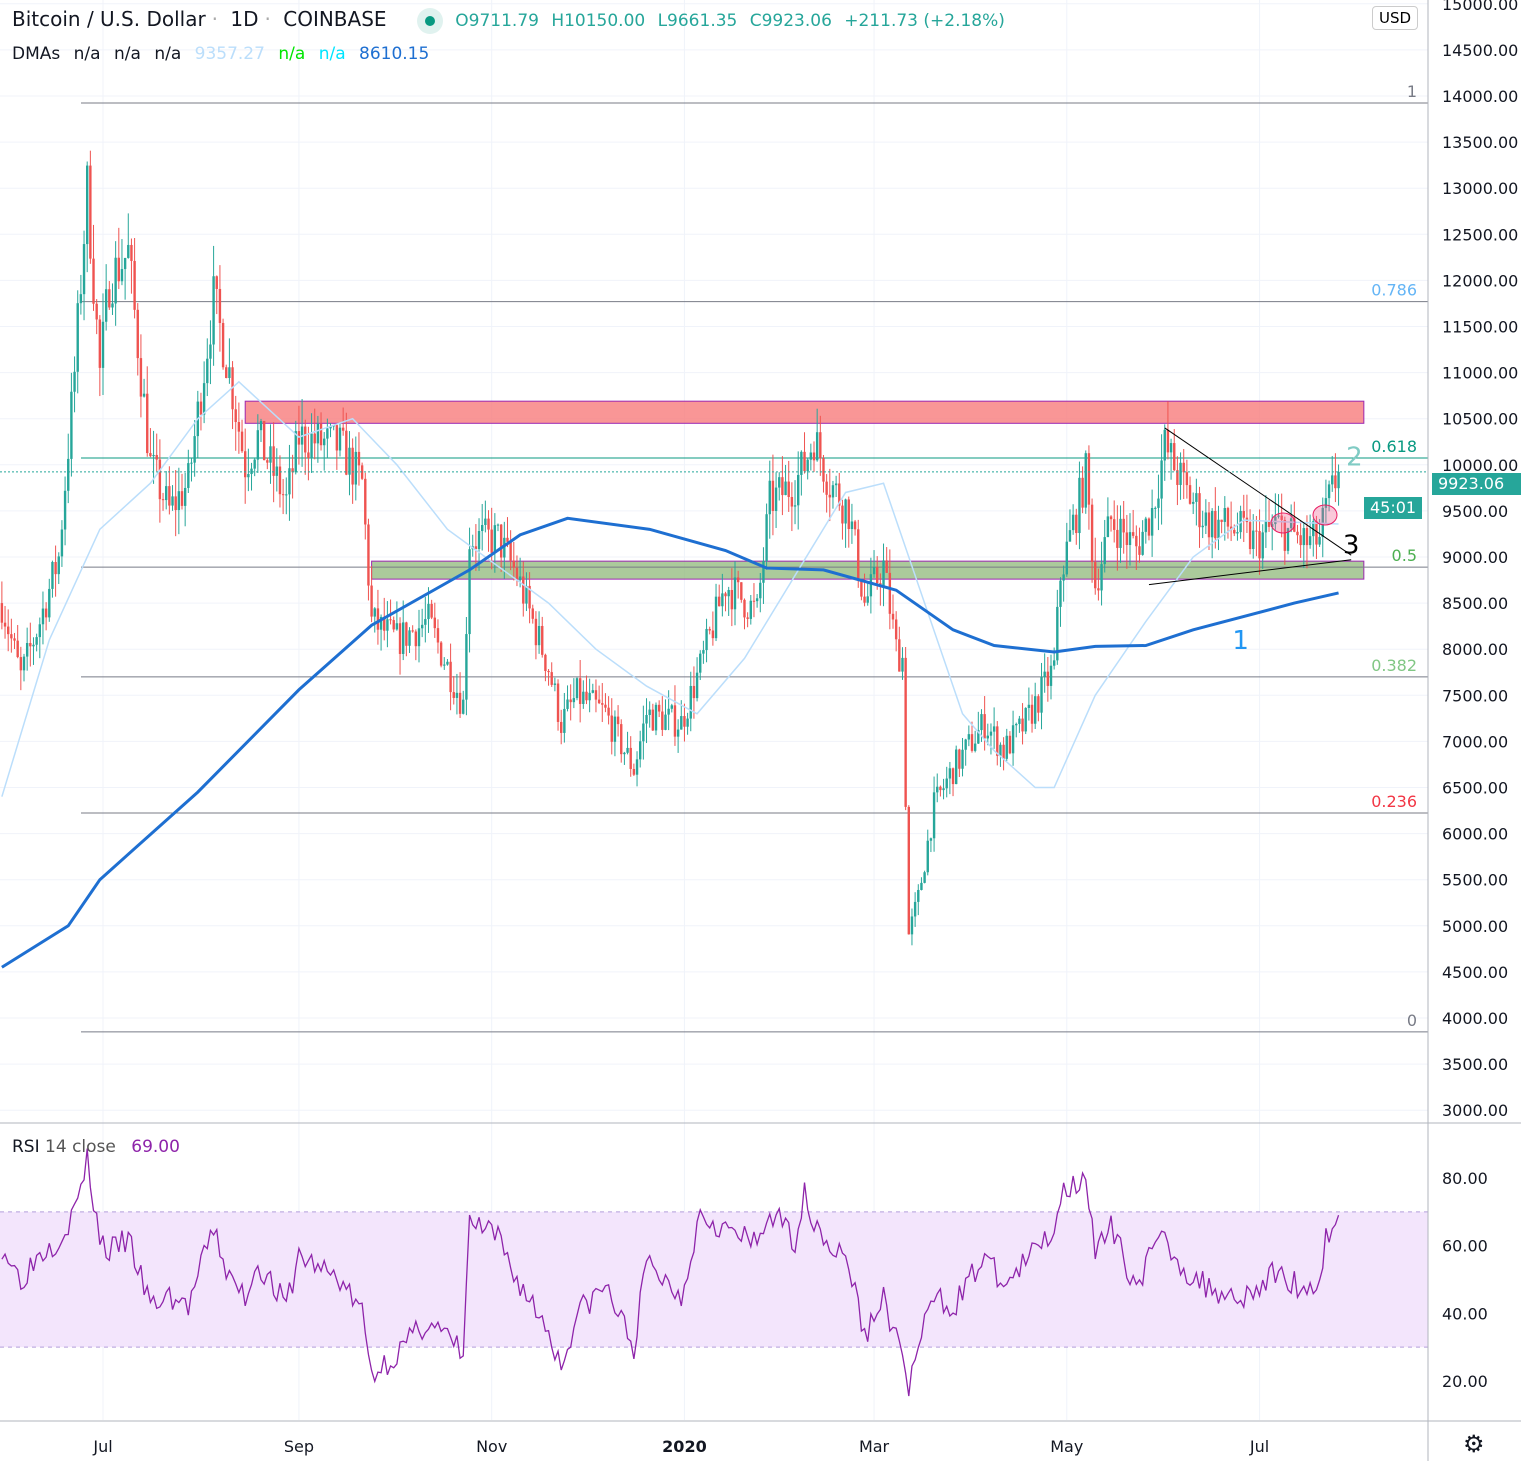  Describe the element at coordinates (1480, 142) in the screenshot. I see `price-axis-label: 13500.00` at that location.